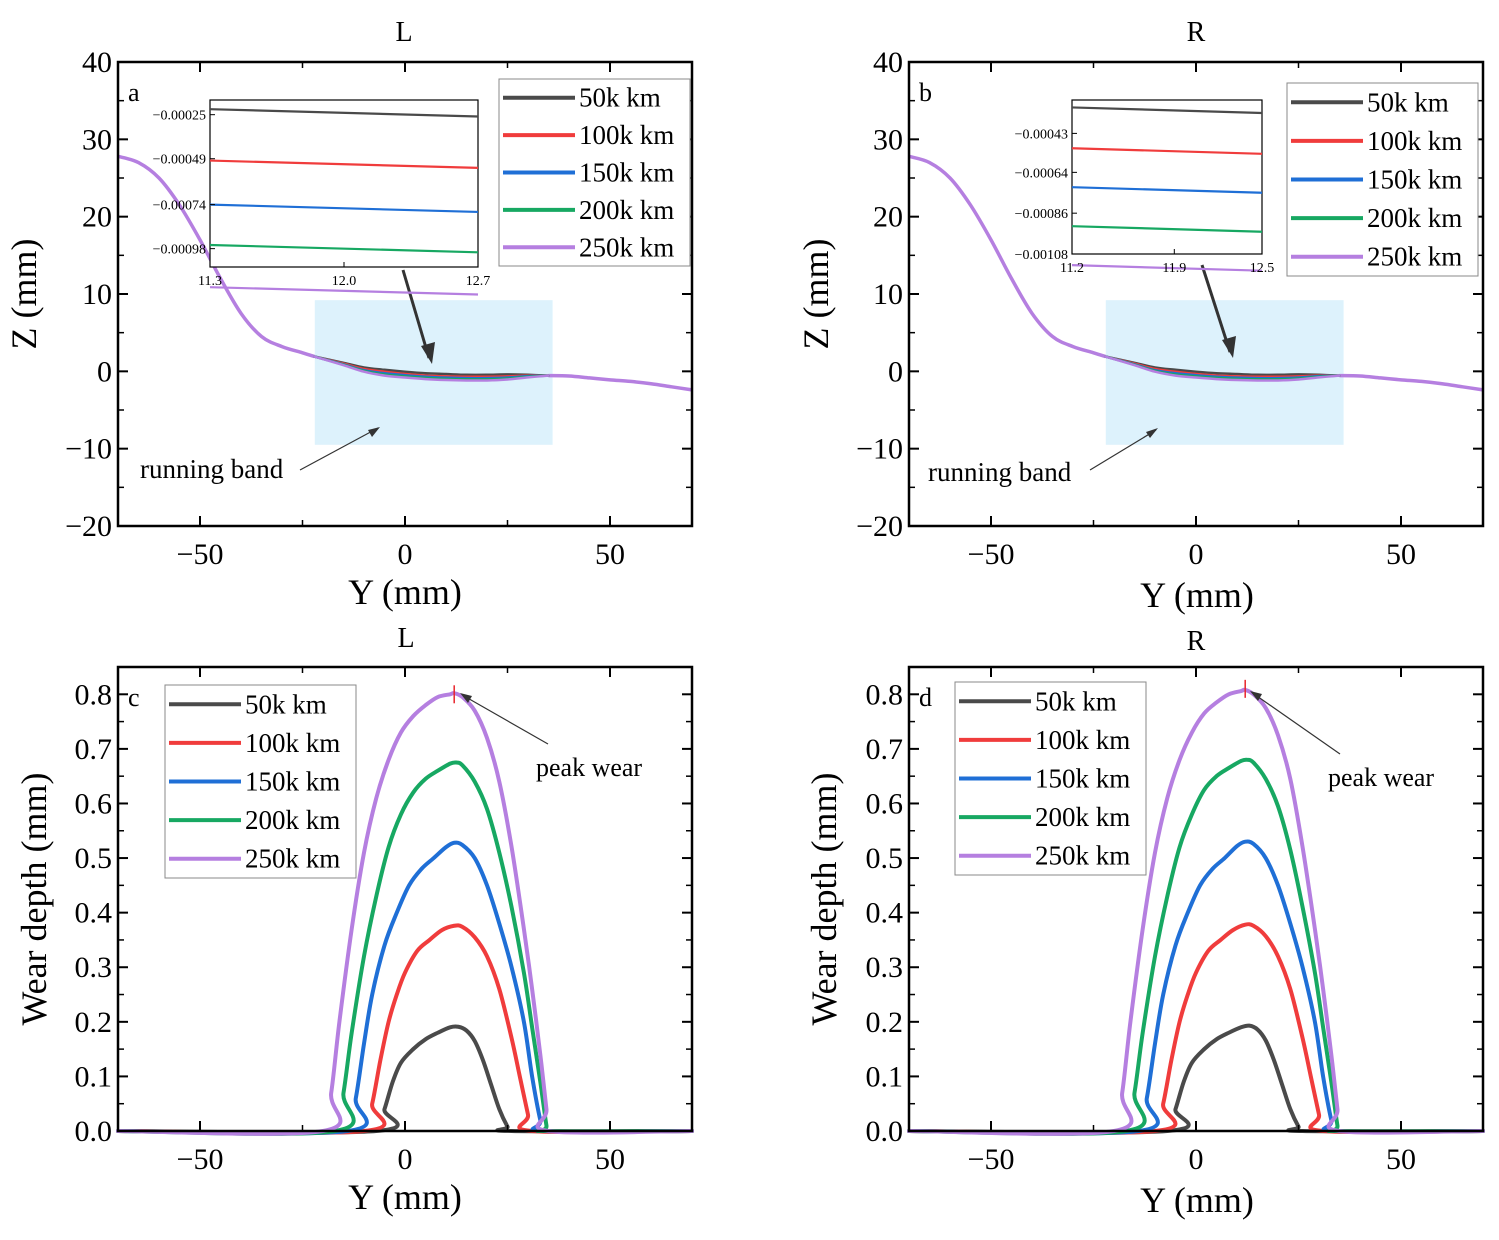 The width and height of the screenshot is (1499, 1240). What do you see at coordinates (1196, 987) in the screenshot?
I see `series-line-150k` at bounding box center [1196, 987].